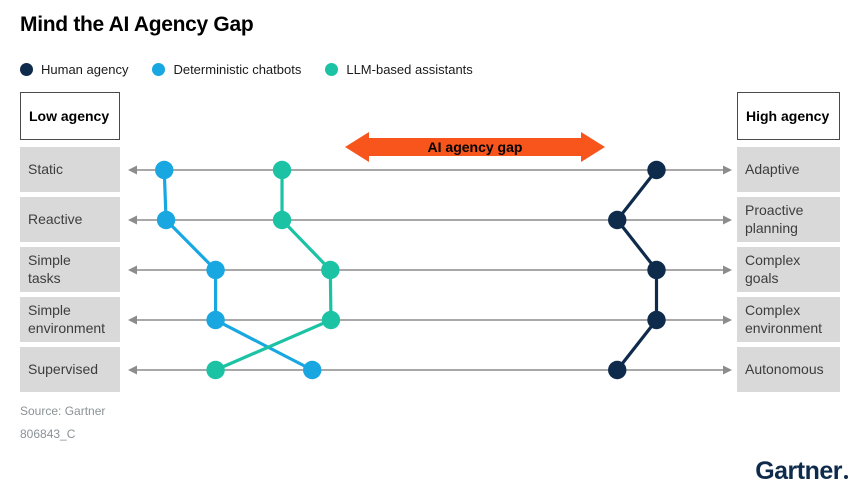 The width and height of the screenshot is (860, 494). Describe the element at coordinates (48, 434) in the screenshot. I see `document-id: 806843_C` at that location.